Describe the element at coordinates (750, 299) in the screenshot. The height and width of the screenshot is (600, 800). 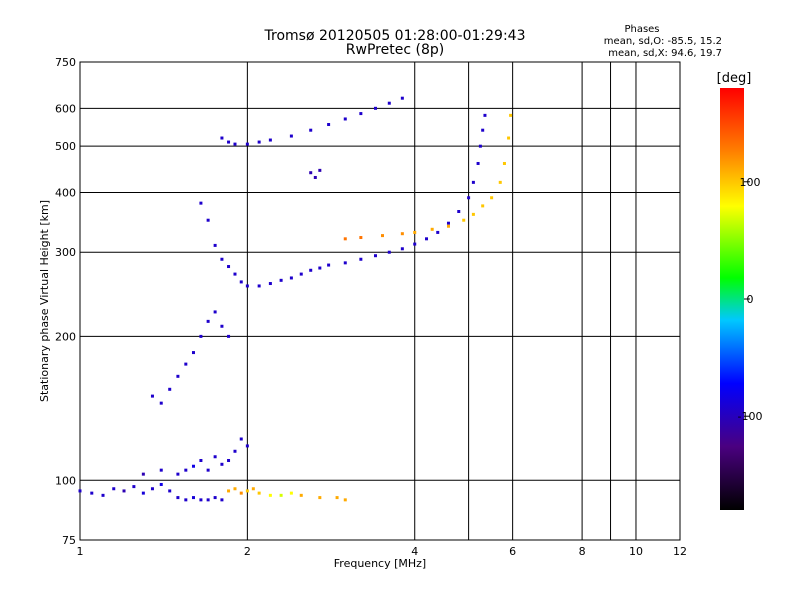
I see `colorbar-tick-label: 0` at that location.